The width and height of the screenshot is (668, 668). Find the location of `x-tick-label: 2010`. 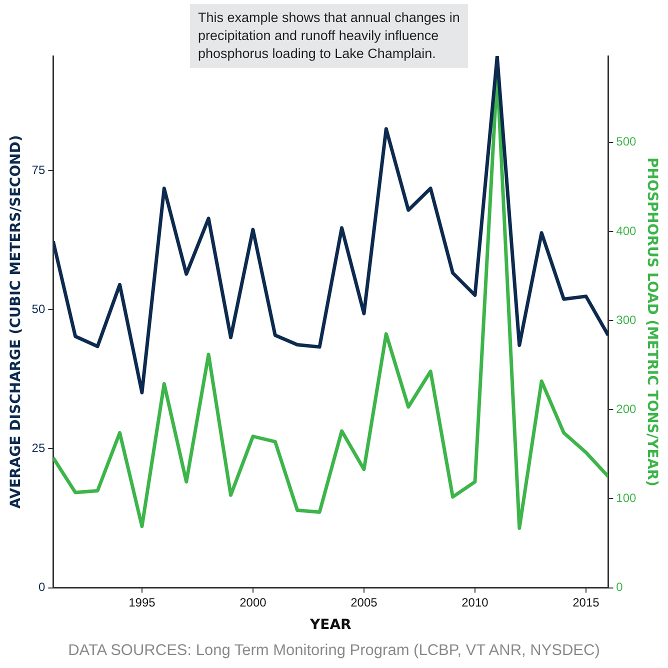

x-tick-label: 2010 is located at coordinates (475, 602).